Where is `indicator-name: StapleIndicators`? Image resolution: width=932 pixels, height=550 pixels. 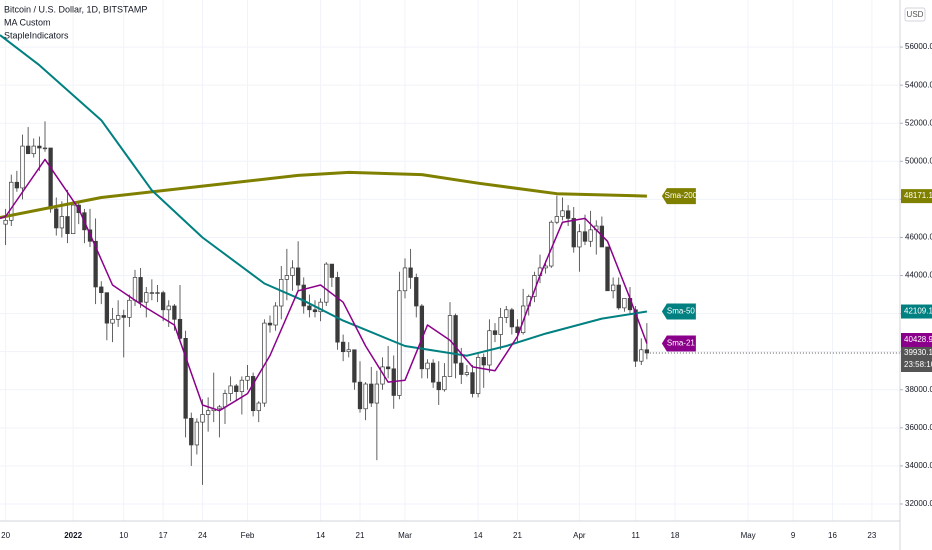
indicator-name: StapleIndicators is located at coordinates (36, 35).